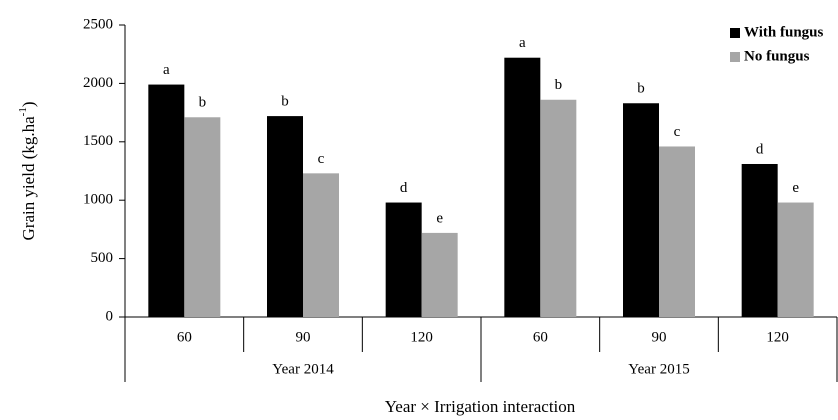 The image size is (838, 420). Describe the element at coordinates (98, 200) in the screenshot. I see `y-tick-label: 1000` at that location.